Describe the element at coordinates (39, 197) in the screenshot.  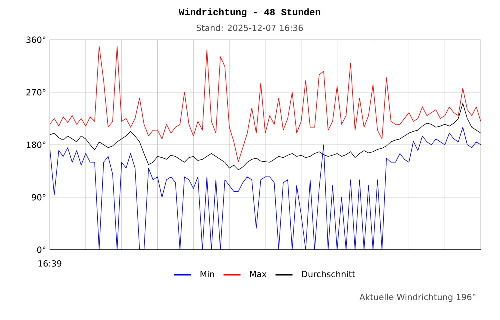
I see `y-tick-label: 90°` at that location.